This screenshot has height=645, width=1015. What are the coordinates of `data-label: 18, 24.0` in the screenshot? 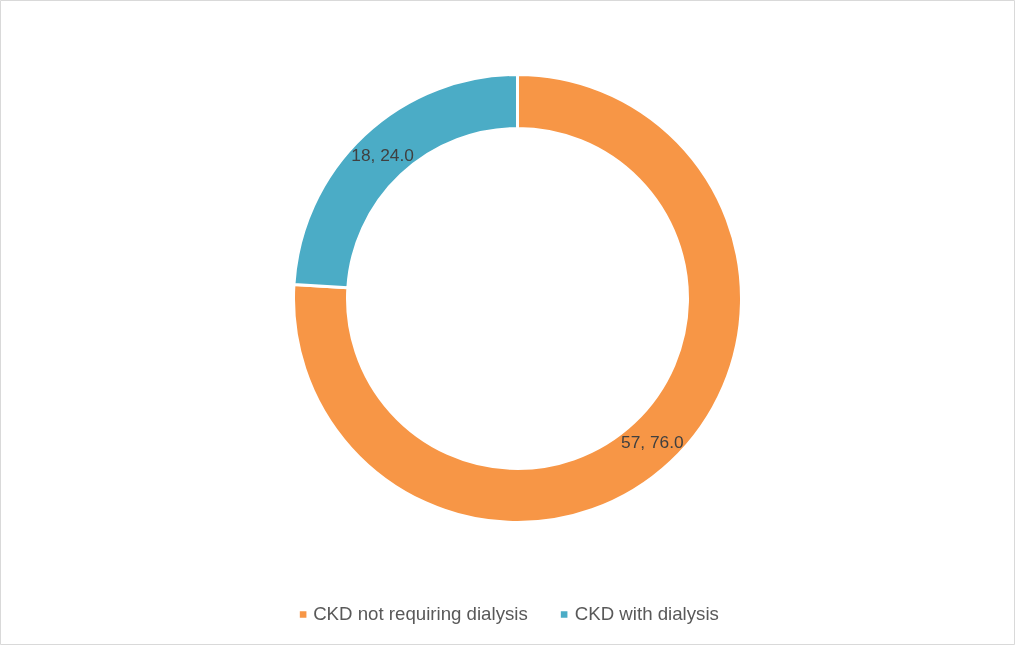 It's located at (382, 154).